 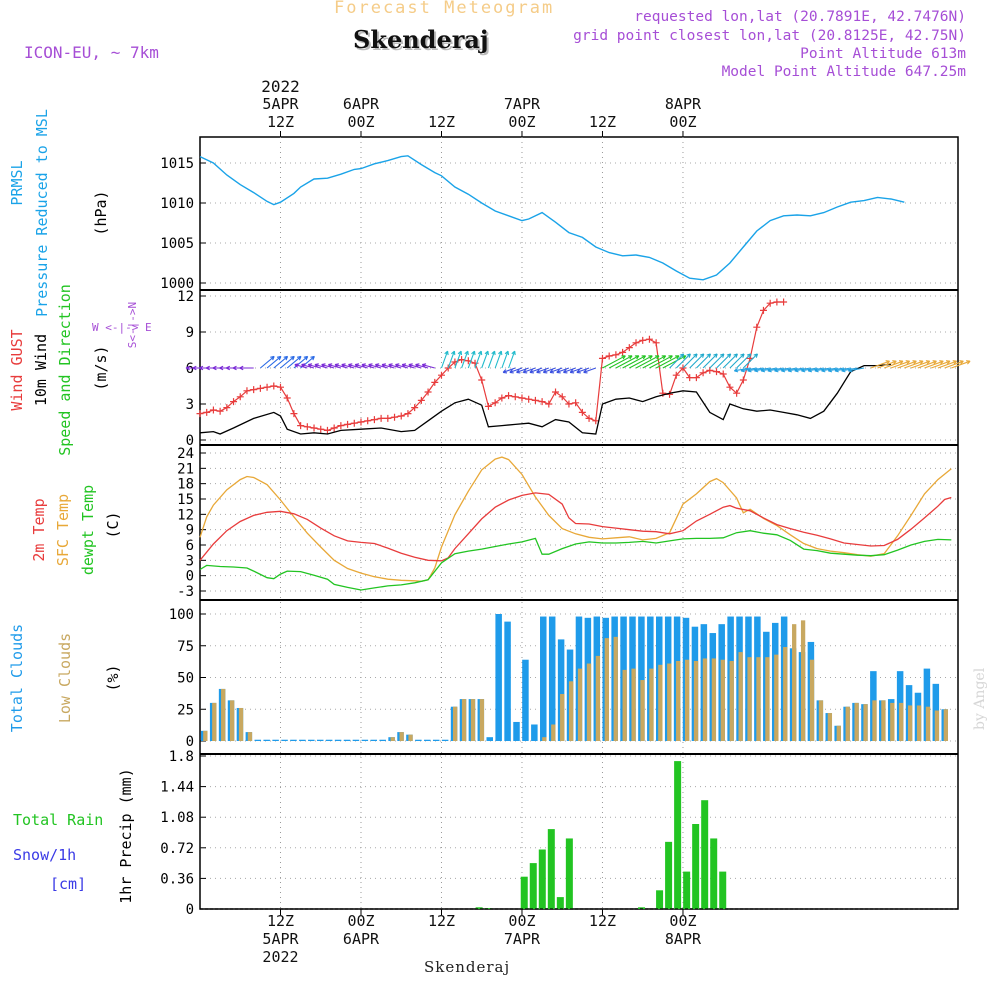 I want to click on precip-tick-label: 0.72, so click(x=177, y=849).